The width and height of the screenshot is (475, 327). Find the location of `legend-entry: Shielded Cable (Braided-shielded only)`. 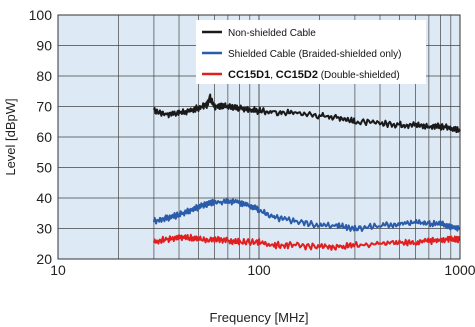

legend-entry: Shielded Cable (Braided-shielded only) is located at coordinates (314, 54).